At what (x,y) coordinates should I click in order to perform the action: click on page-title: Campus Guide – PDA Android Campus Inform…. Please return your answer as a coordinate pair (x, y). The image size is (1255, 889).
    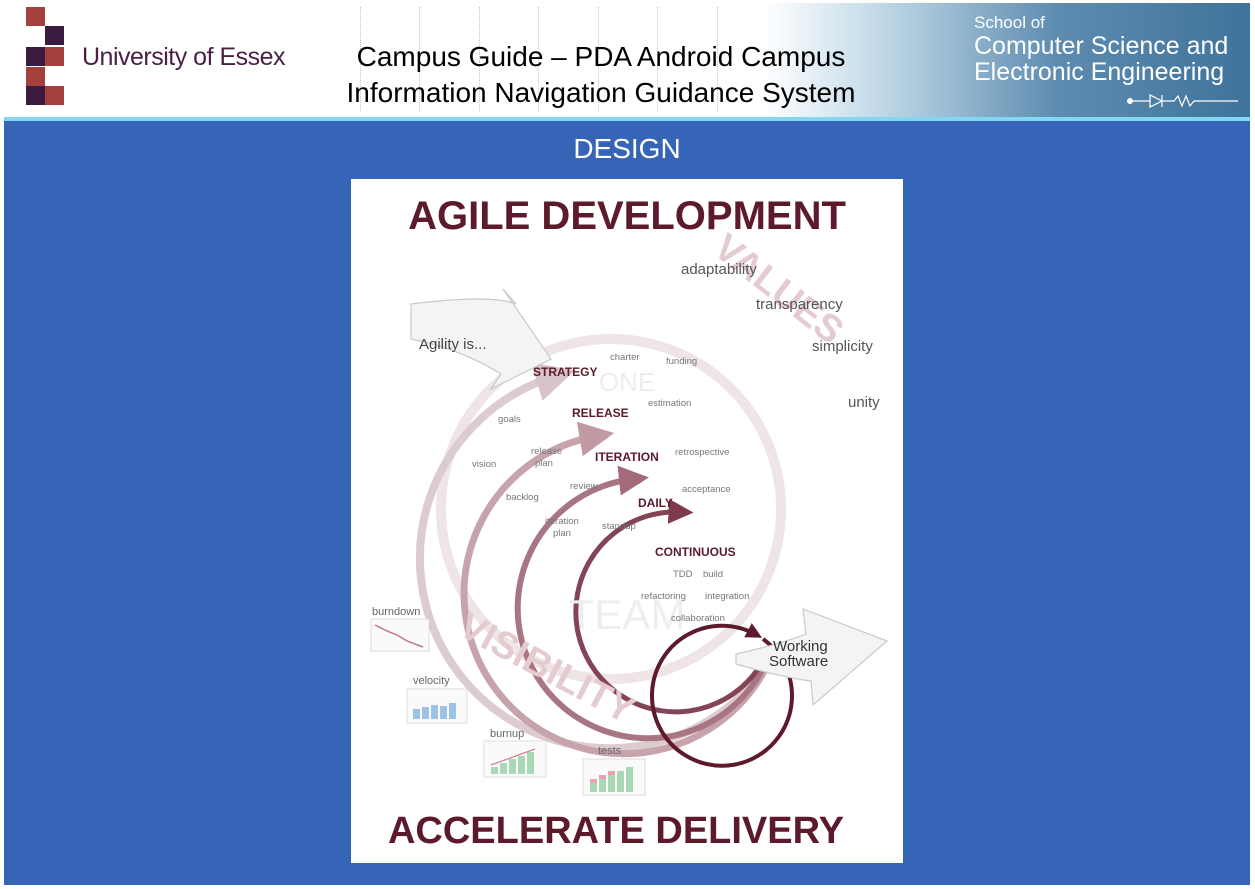
    Looking at the image, I should click on (601, 75).